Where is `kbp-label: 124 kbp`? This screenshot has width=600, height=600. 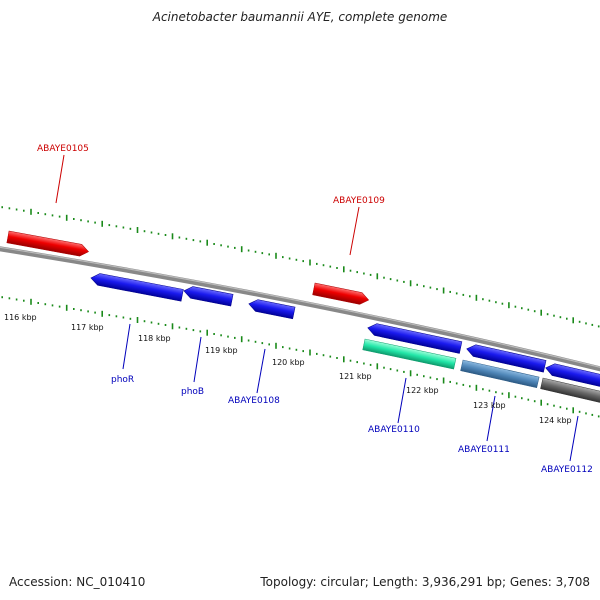
kbp-label: 124 kbp is located at coordinates (555, 420).